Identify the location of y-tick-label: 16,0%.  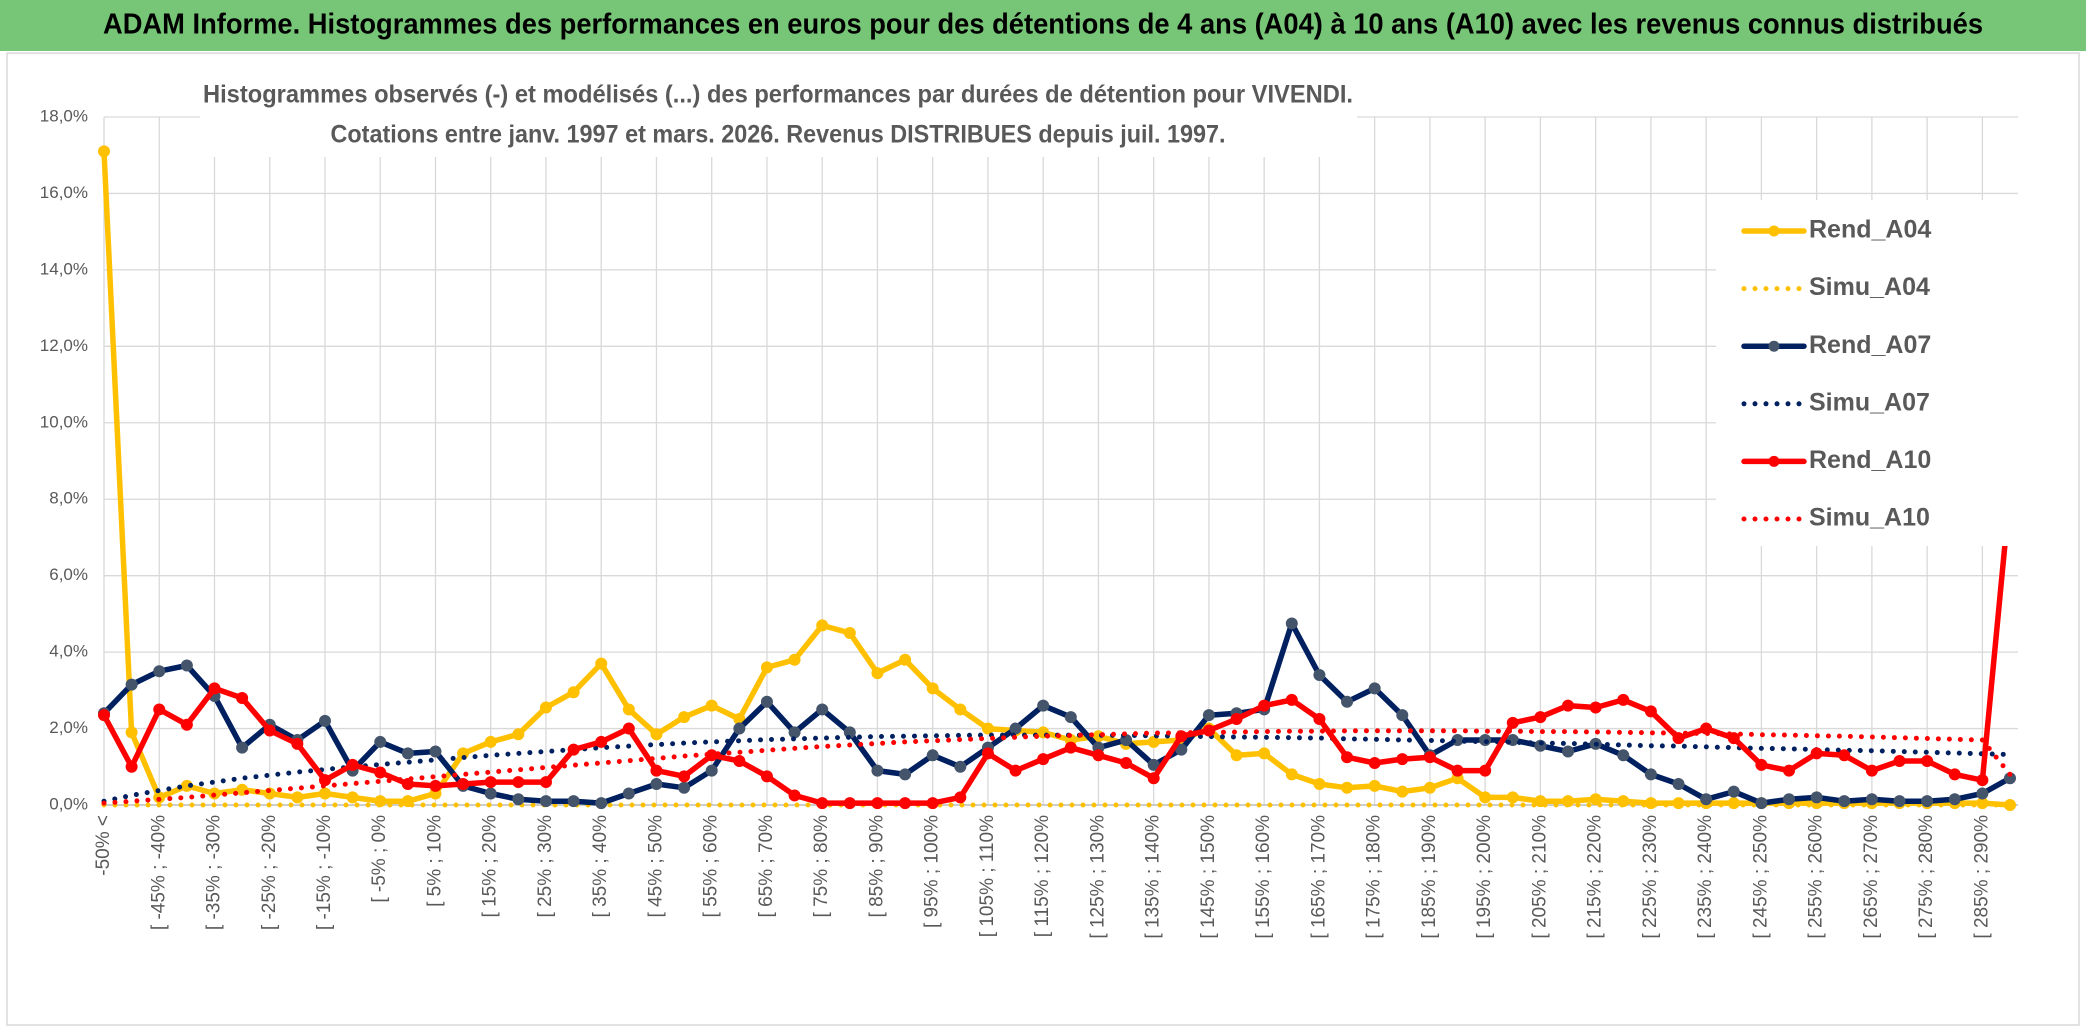
(64, 192).